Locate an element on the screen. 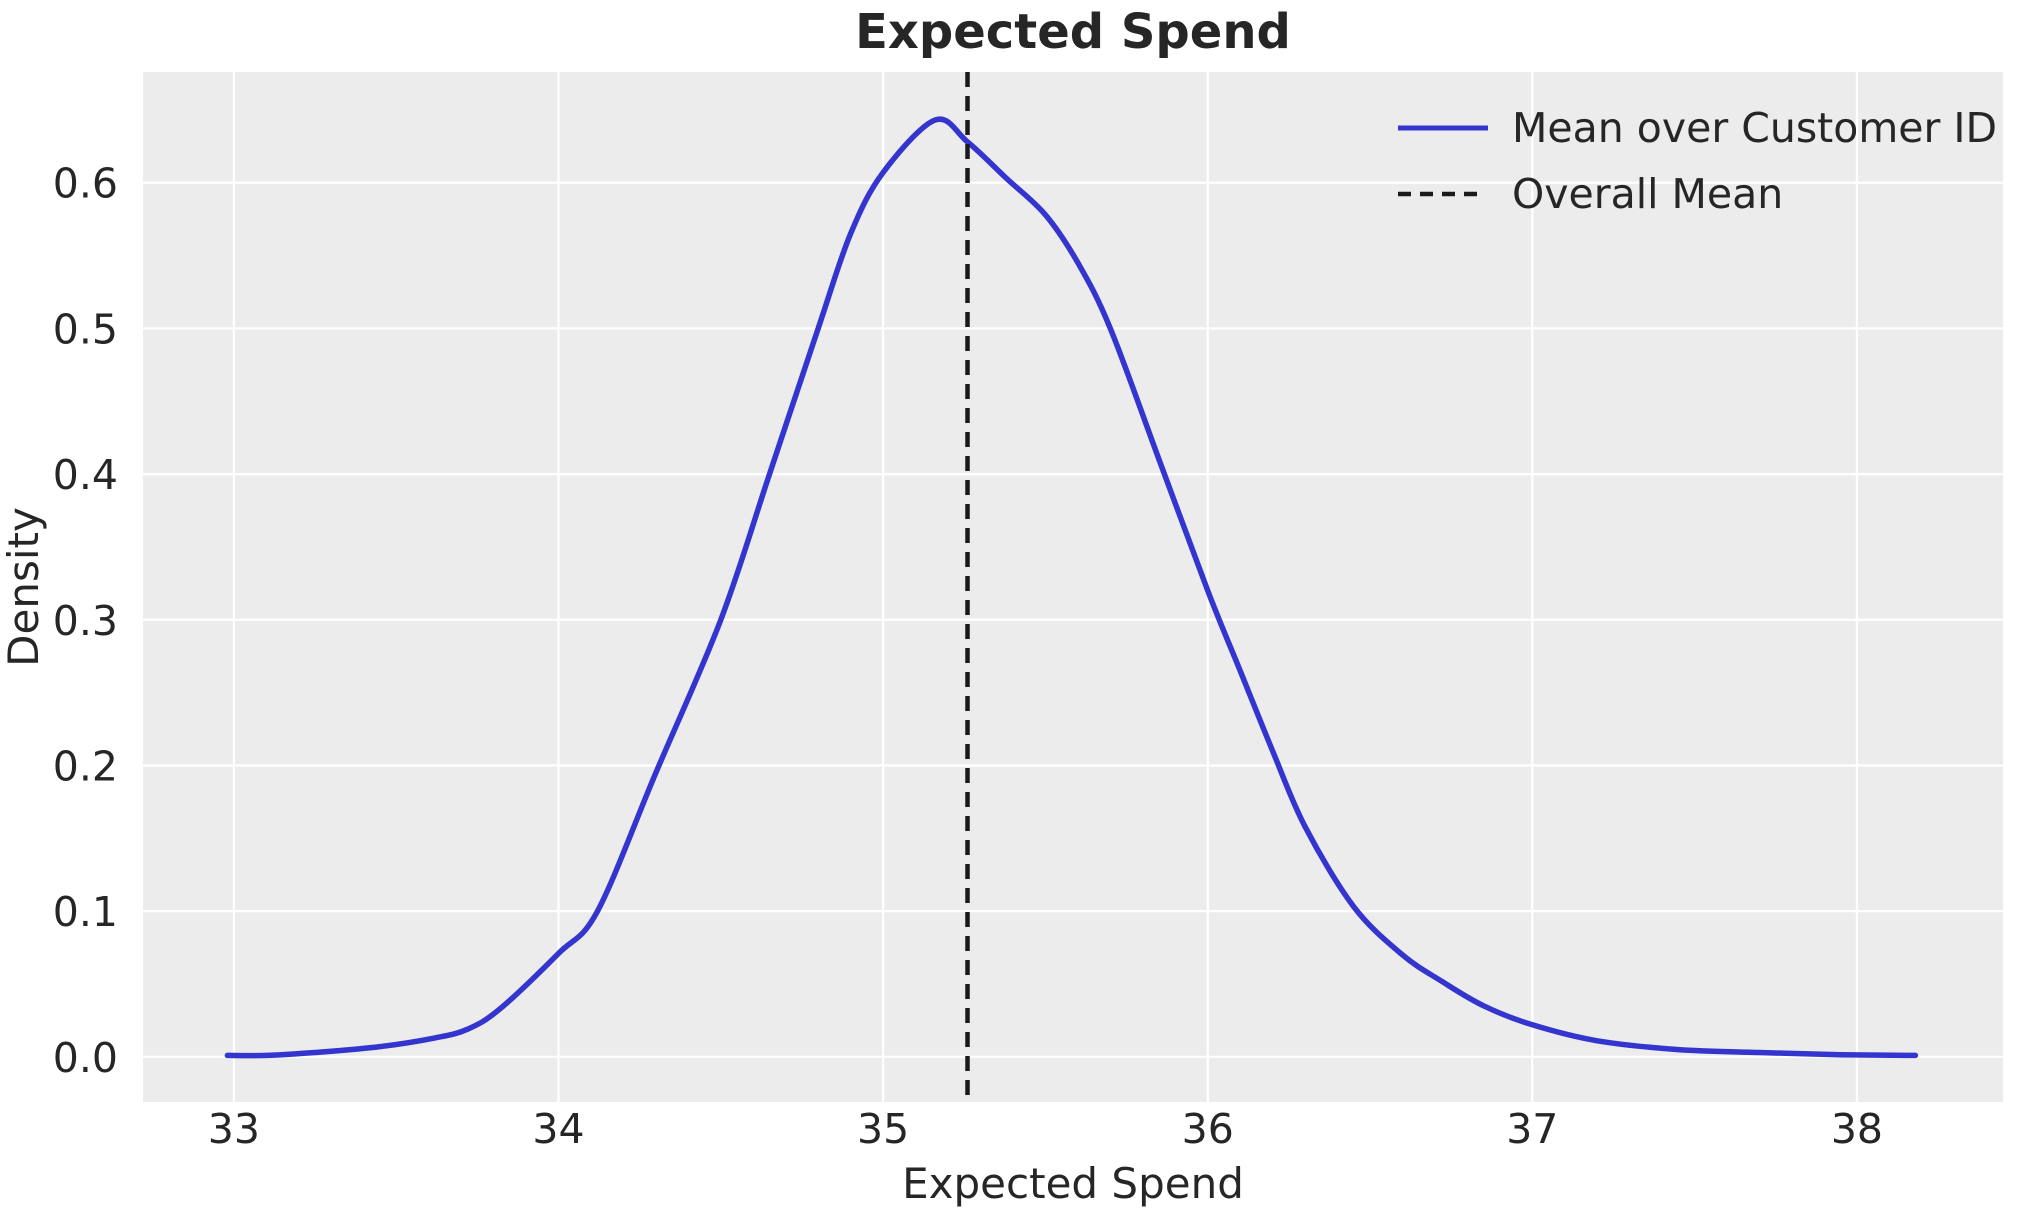 This screenshot has width=2023, height=1223. legend: Mean over Customer ID Overall Mean is located at coordinates (1697, 161).